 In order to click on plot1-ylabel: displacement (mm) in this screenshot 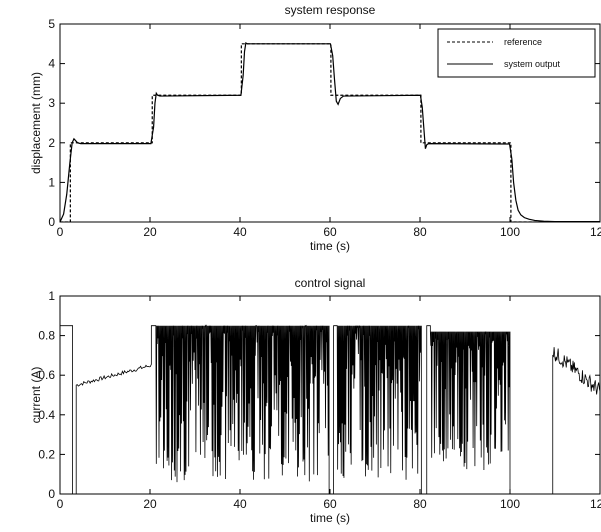, I will do `click(36, 123)`.